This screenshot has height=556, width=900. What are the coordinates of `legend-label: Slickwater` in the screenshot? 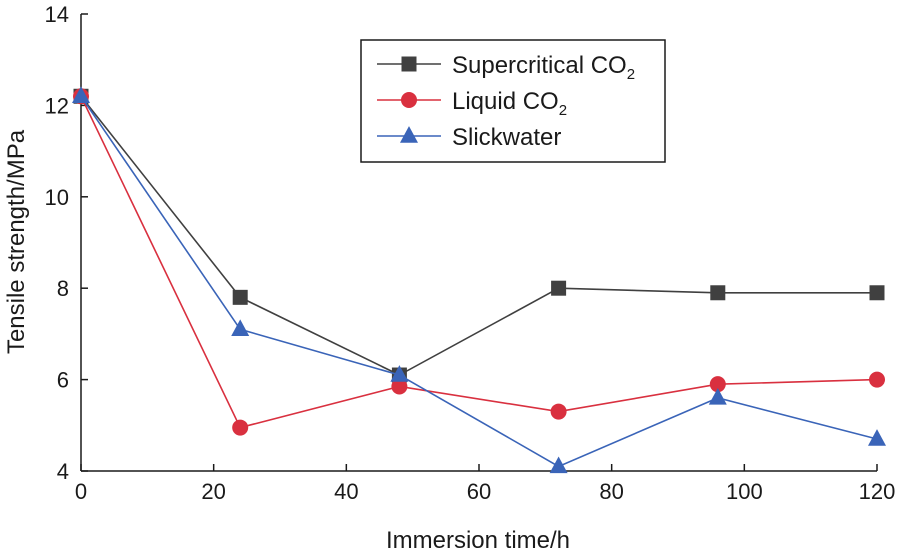 It's located at (506, 137).